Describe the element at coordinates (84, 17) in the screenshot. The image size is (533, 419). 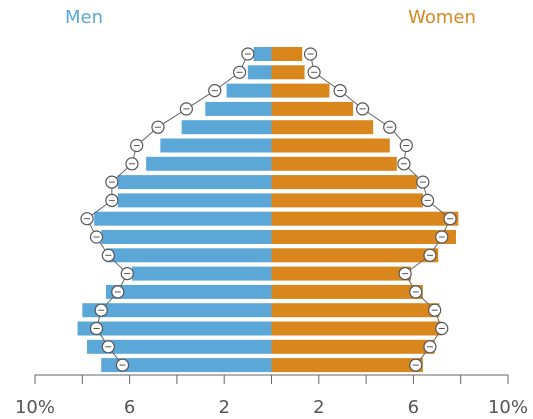
I see `legend-men: Men` at that location.